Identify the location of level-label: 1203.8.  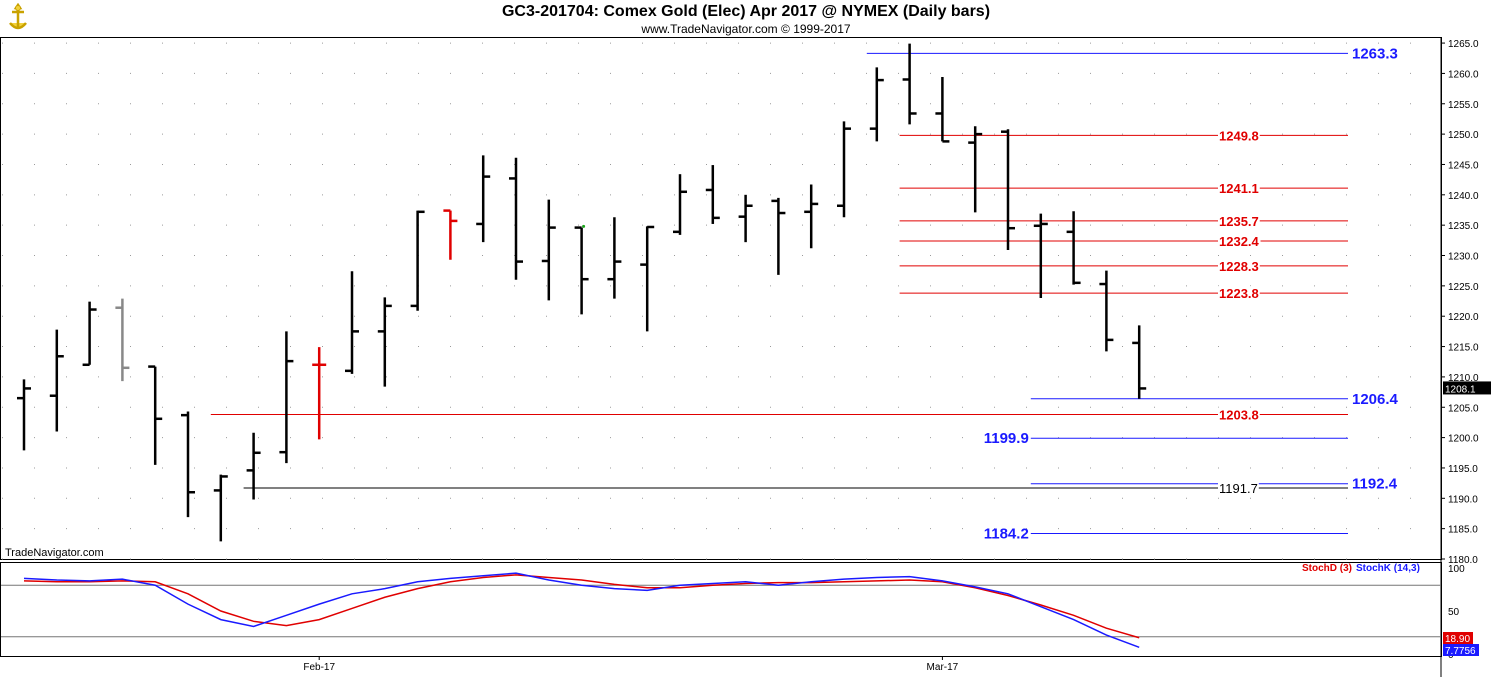
(1239, 415).